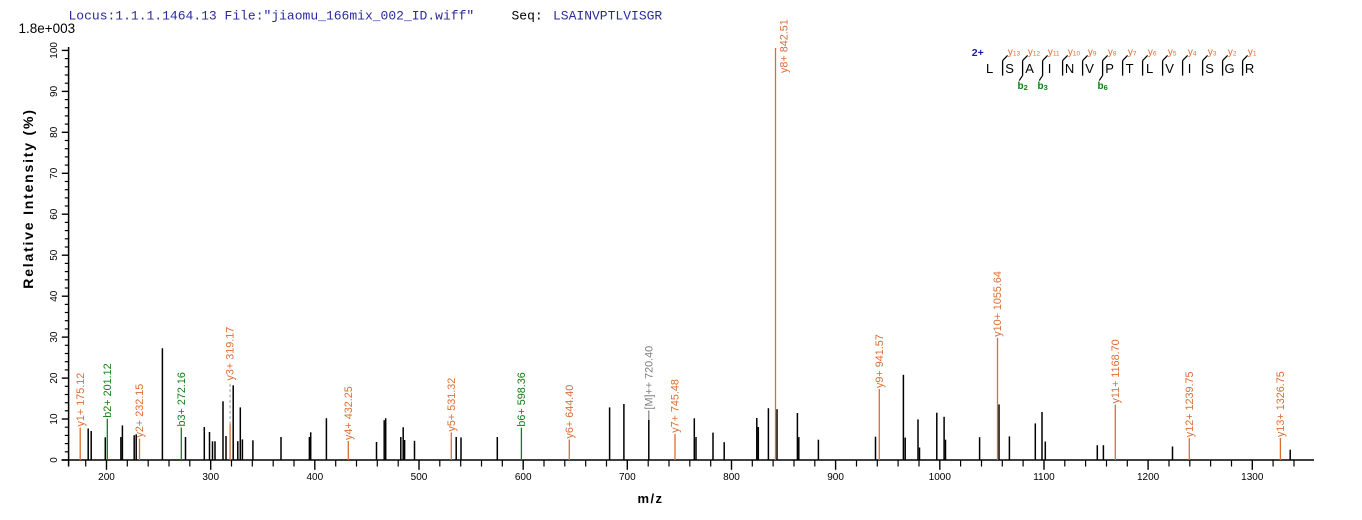 The image size is (1362, 520). Describe the element at coordinates (607, 15) in the screenshot. I see `svg-text: LSAINVPTLVISGR` at that location.